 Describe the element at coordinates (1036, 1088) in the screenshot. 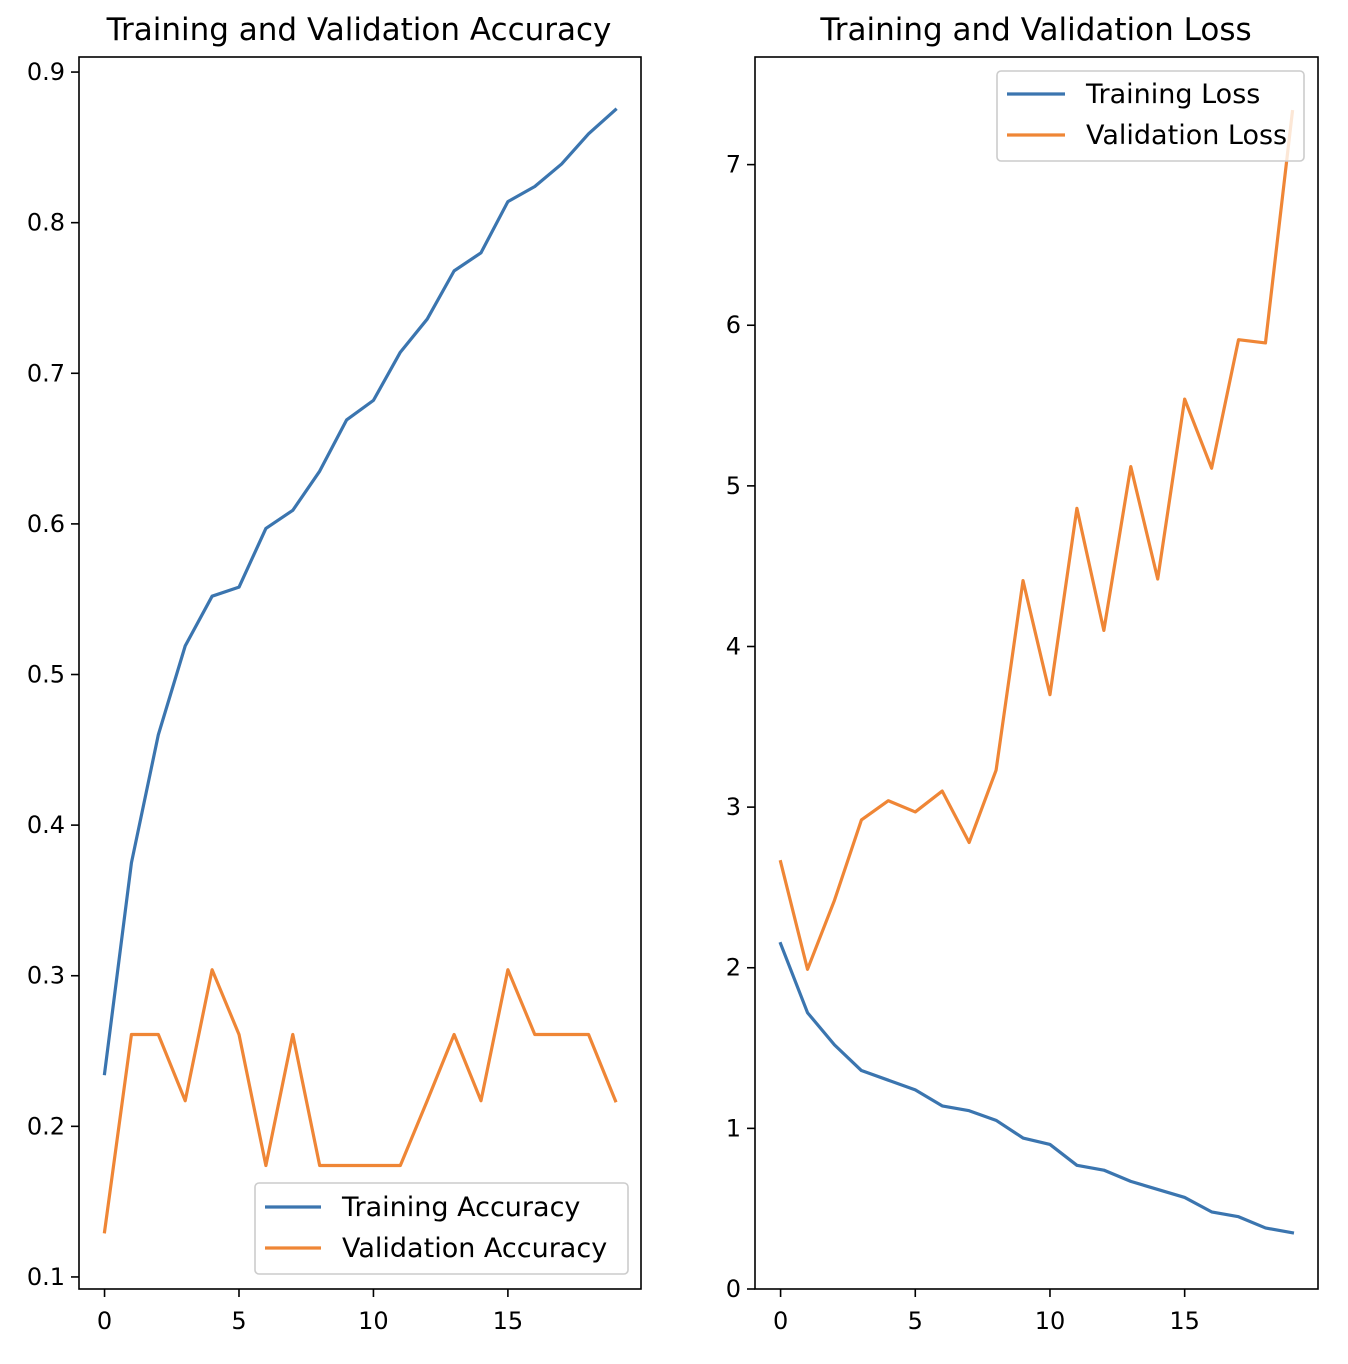

I see `training-loss-line` at that location.